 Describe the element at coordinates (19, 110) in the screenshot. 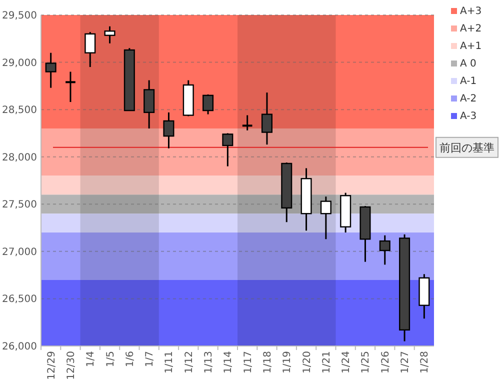

I see `y-tick-label: 28,500` at that location.